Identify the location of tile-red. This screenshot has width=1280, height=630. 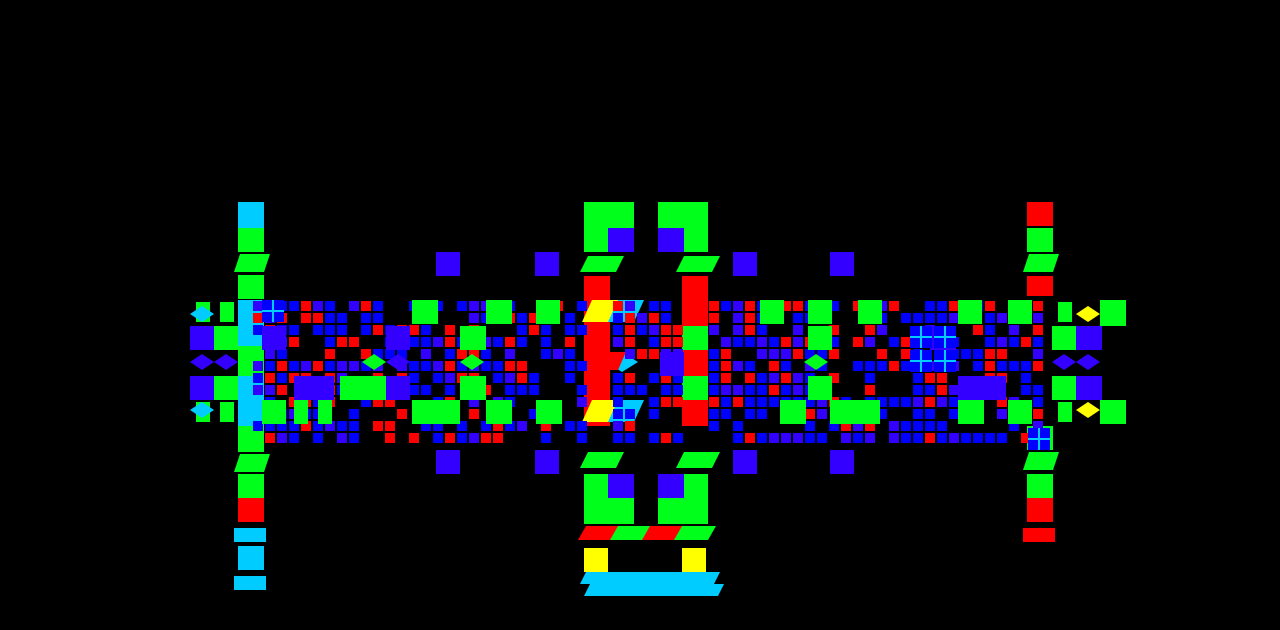
(251, 510).